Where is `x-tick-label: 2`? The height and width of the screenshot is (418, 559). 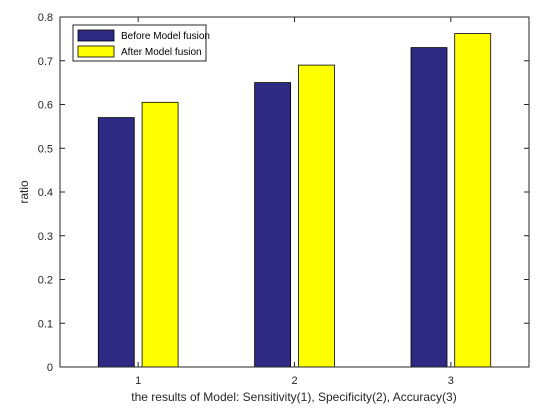
x-tick-label: 2 is located at coordinates (294, 381).